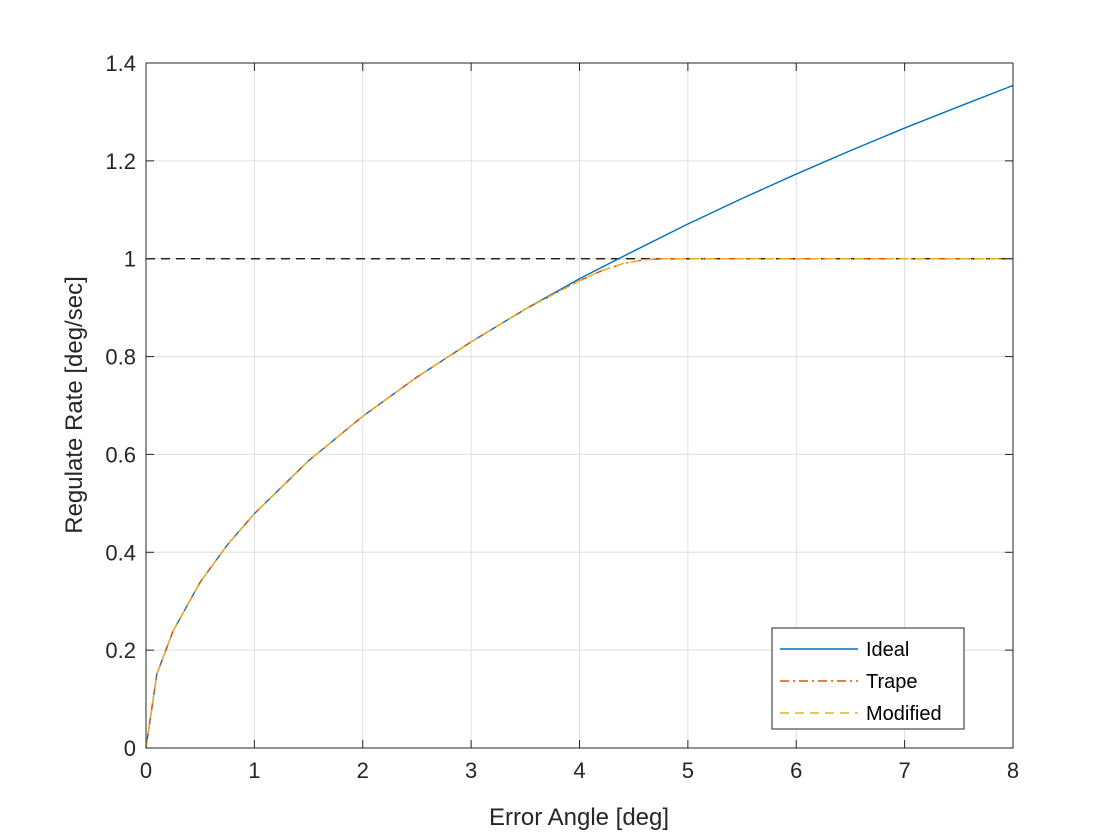 This screenshot has height=840, width=1120. I want to click on x-tick-label: 4, so click(579, 770).